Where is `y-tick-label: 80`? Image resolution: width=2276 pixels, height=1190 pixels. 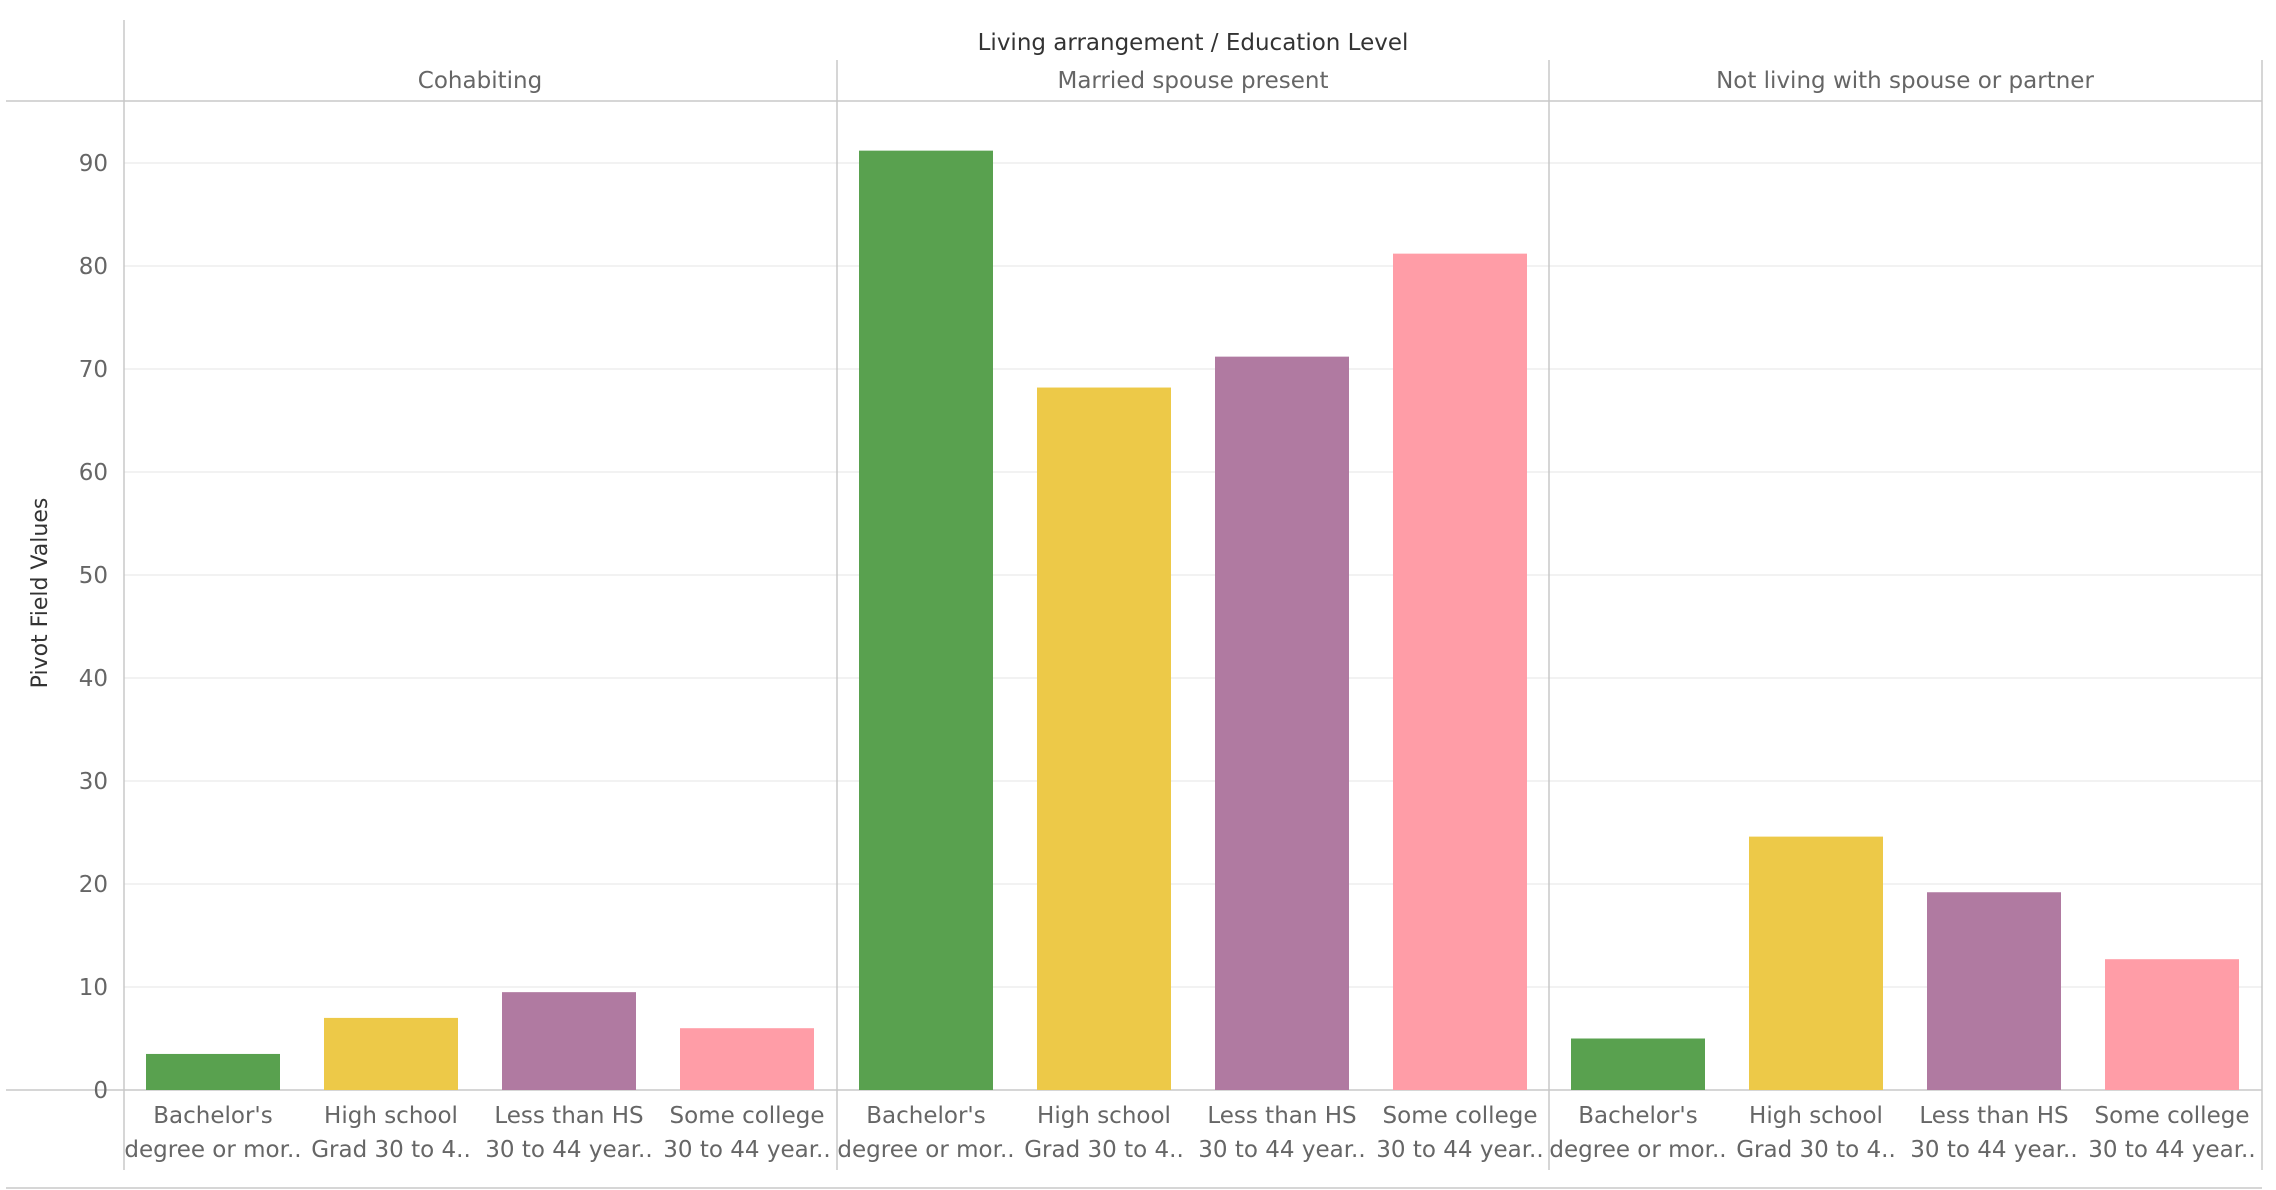 y-tick-label: 80 is located at coordinates (93, 267).